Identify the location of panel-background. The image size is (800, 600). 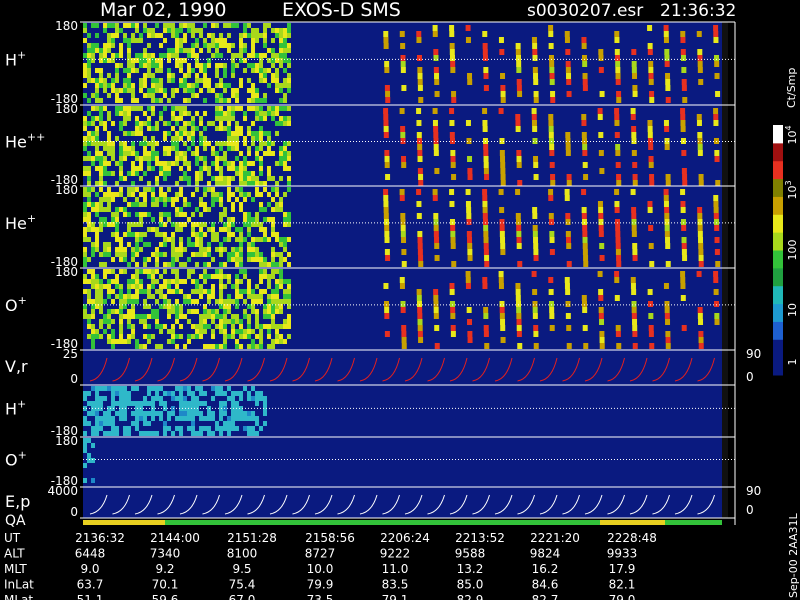
(402, 462).